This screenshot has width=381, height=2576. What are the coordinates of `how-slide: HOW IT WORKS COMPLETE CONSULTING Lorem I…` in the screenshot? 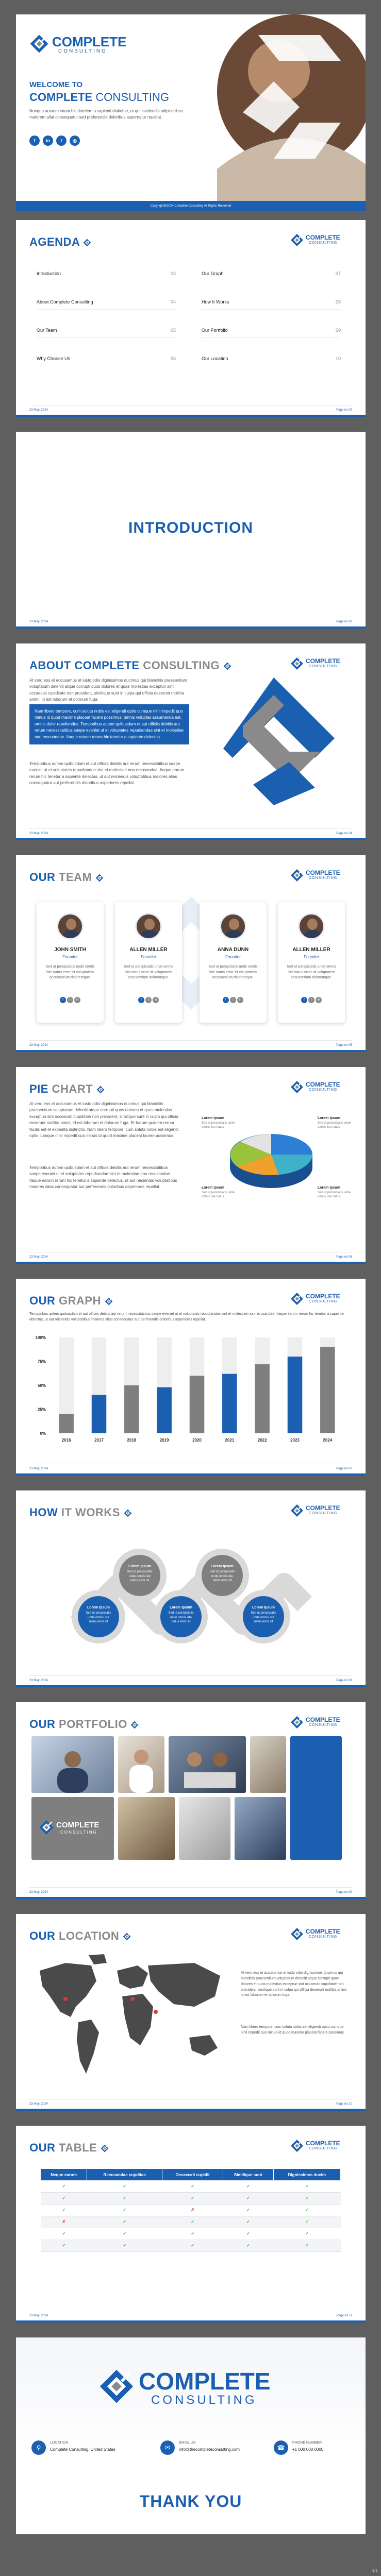 It's located at (191, 1588).